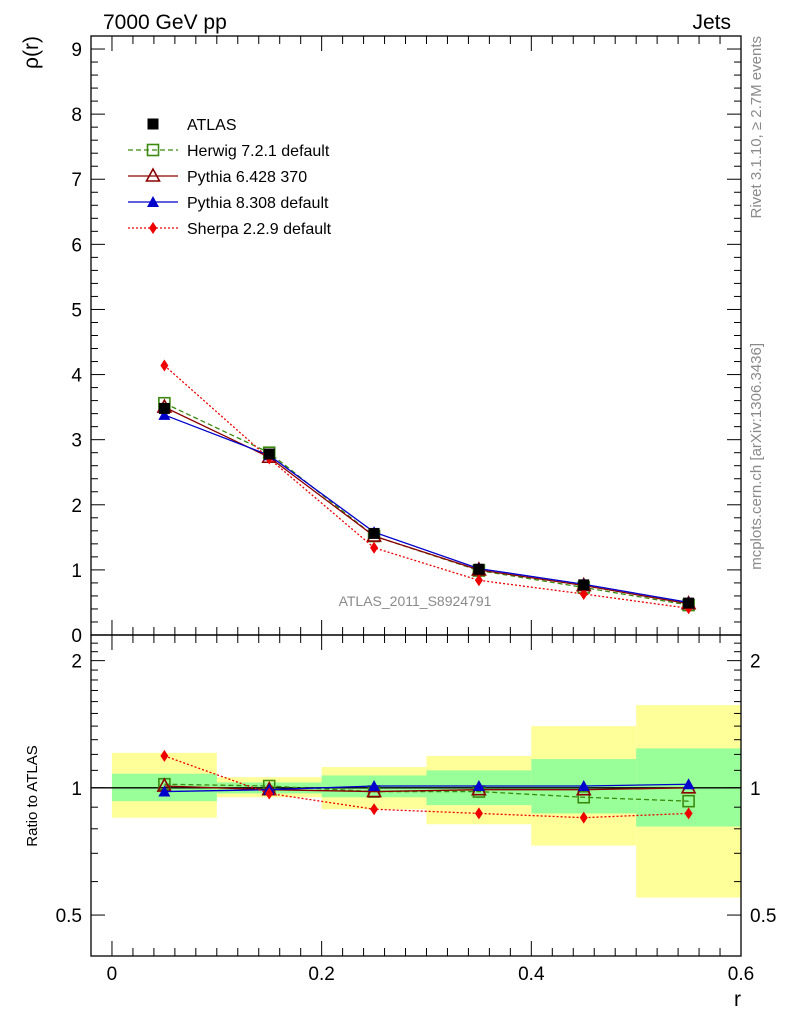  Describe the element at coordinates (76, 571) in the screenshot. I see `main-y-tick-label: 1` at that location.